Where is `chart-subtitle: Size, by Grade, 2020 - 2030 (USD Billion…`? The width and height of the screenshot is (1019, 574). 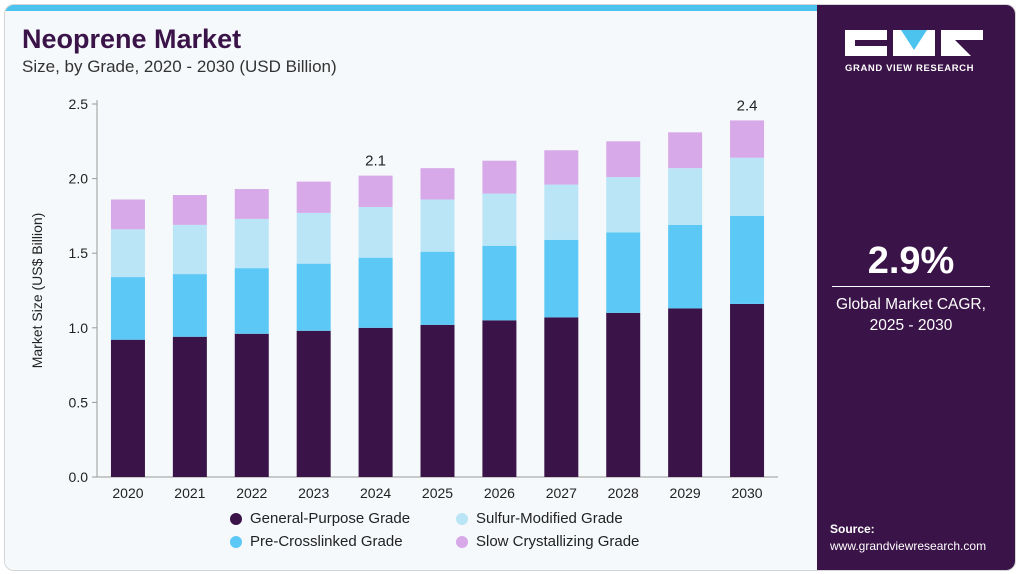 chart-subtitle: Size, by Grade, 2020 - 2030 (USD Billion… is located at coordinates (179, 66).